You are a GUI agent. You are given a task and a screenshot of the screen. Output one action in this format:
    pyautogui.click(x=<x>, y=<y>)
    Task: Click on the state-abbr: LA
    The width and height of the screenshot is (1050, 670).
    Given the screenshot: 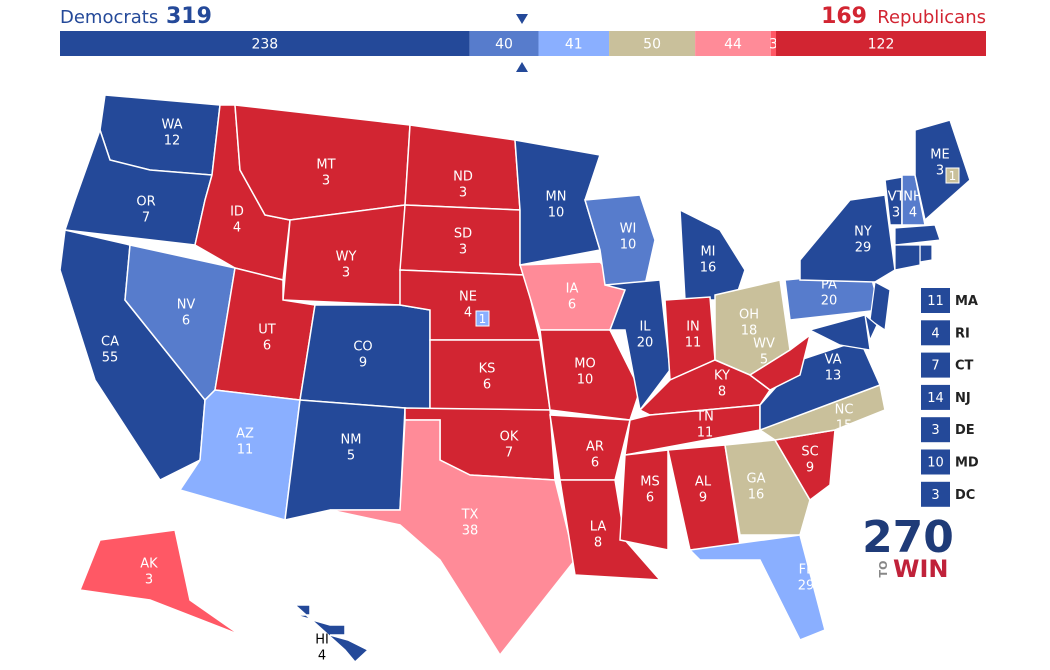 What is the action you would take?
    pyautogui.click(x=598, y=527)
    